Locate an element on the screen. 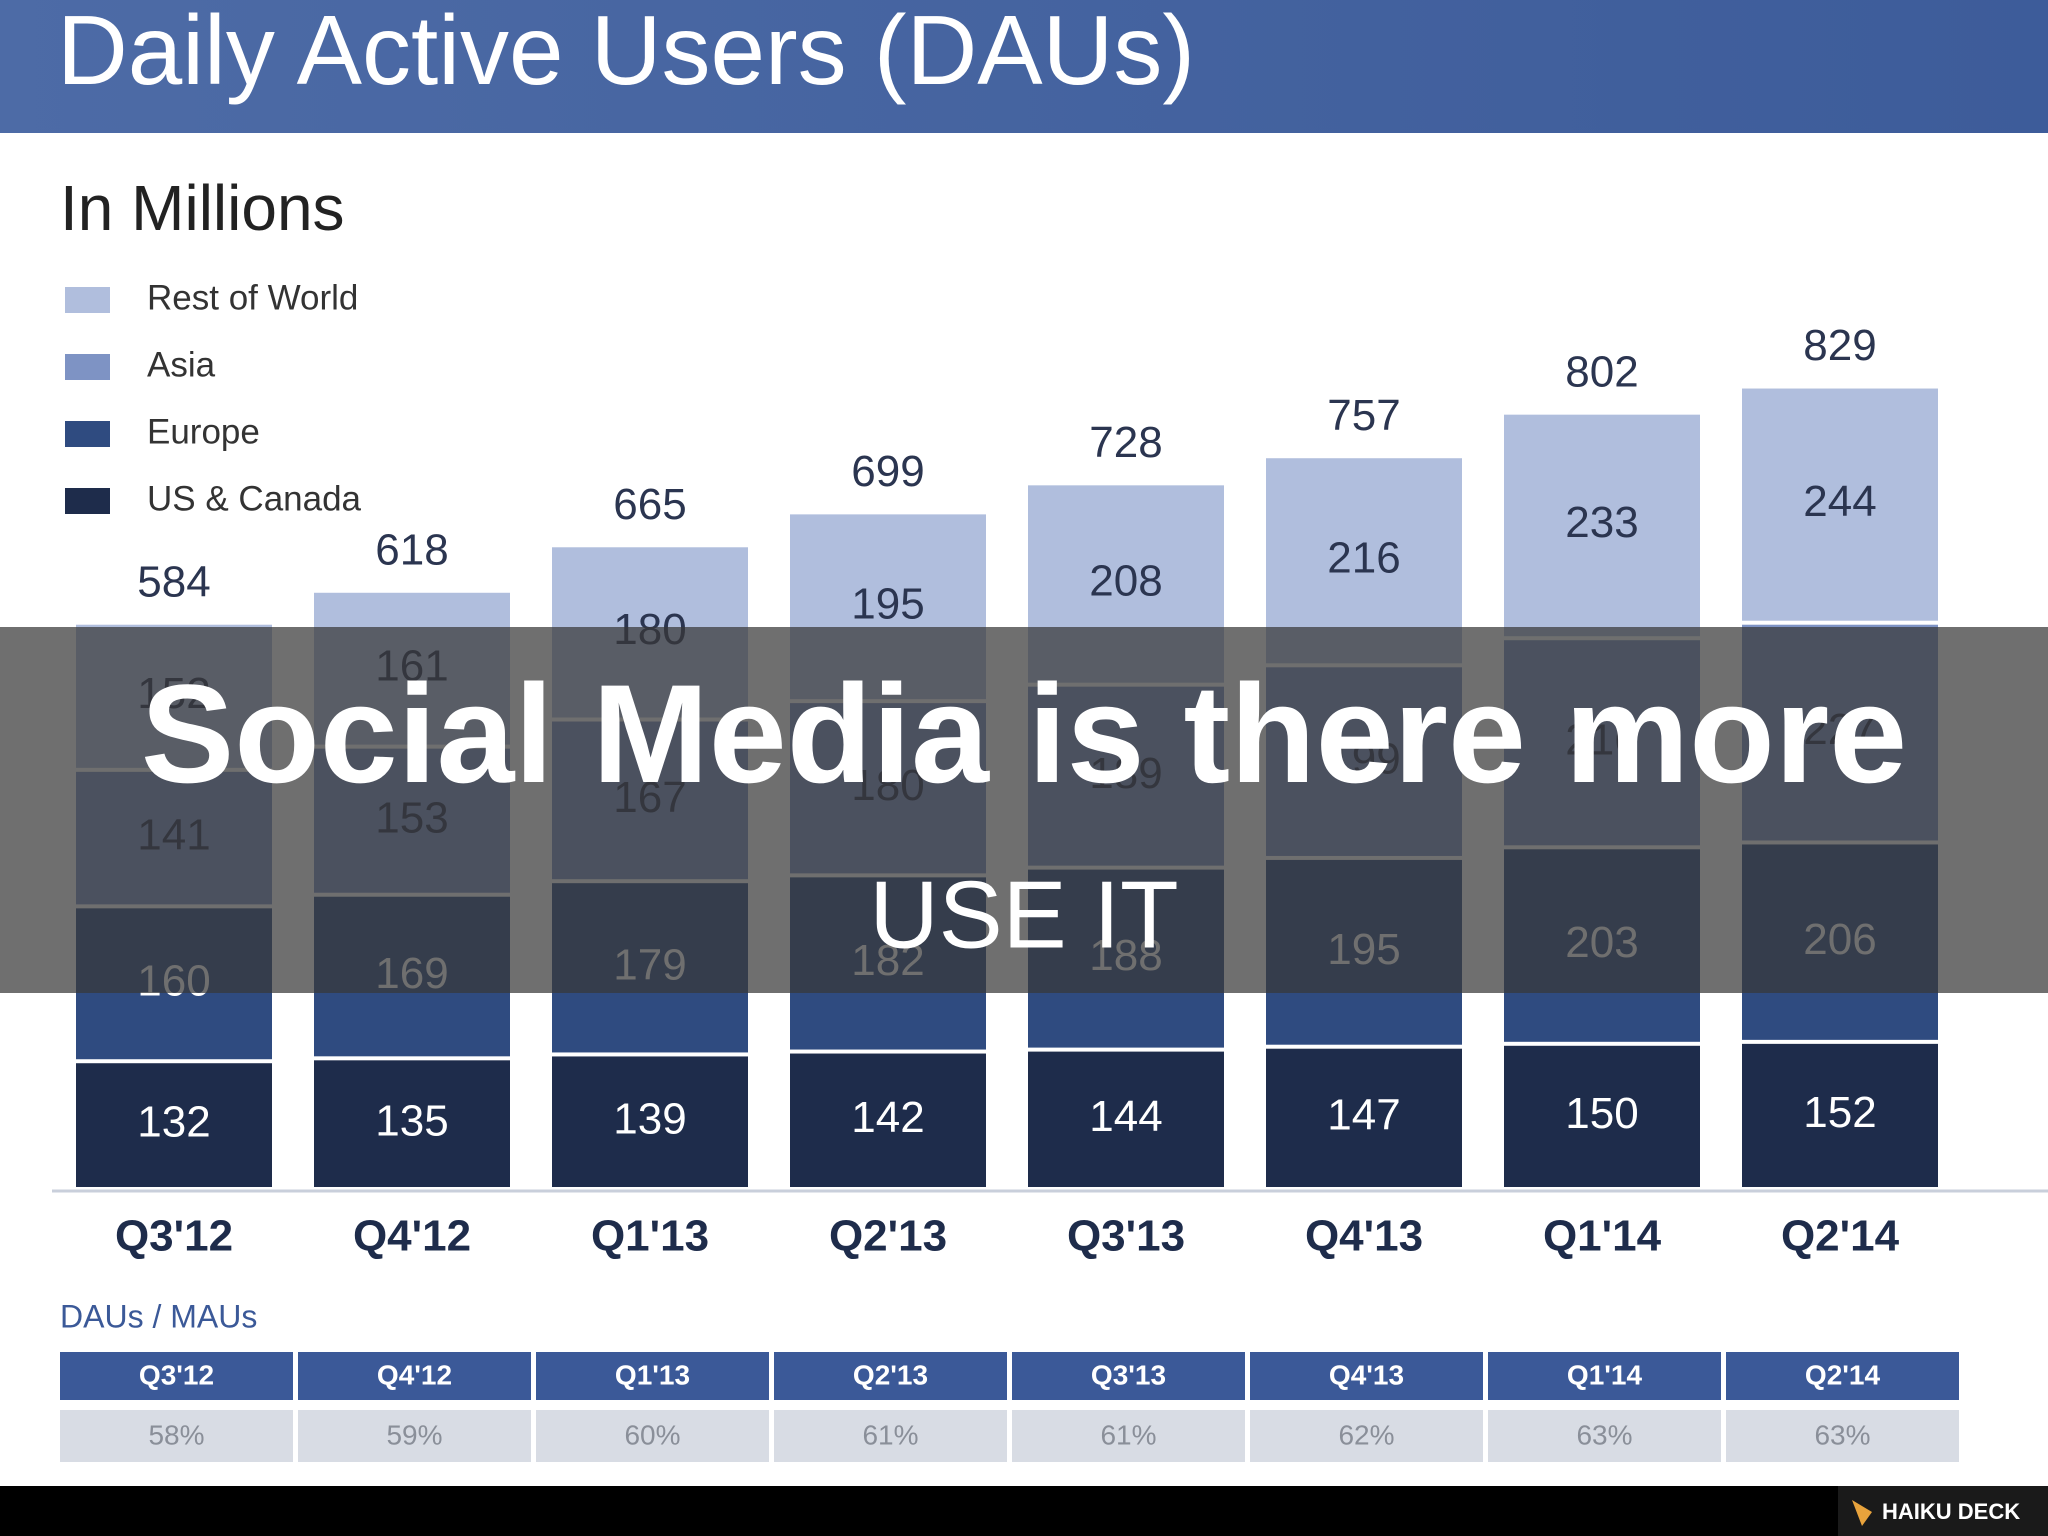 Image resolution: width=2048 pixels, height=1536 pixels. headline: Social Media is there more is located at coordinates (1024, 733).